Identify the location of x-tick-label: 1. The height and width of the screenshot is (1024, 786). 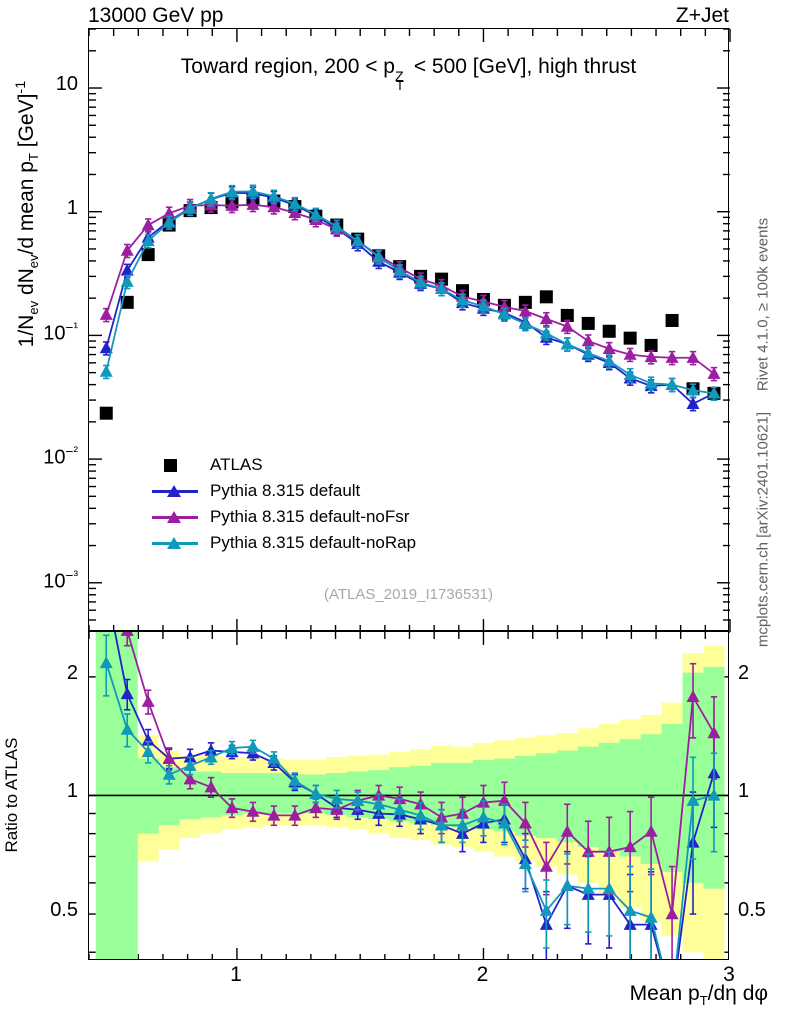
(236, 974).